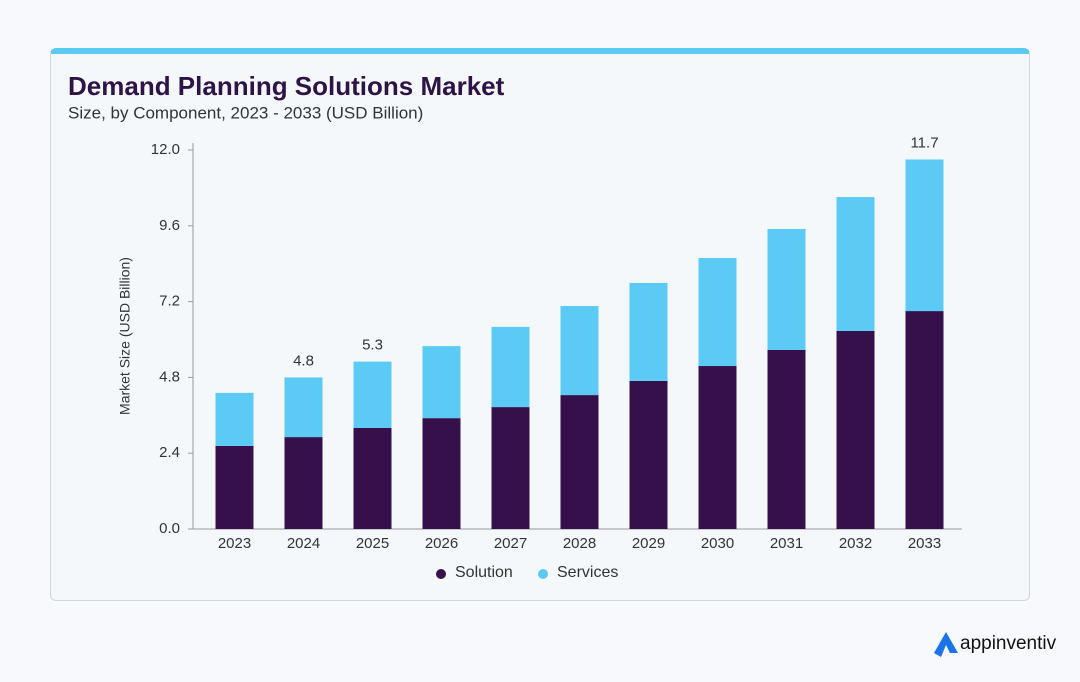 The width and height of the screenshot is (1080, 682). I want to click on brand-logo, so click(946, 644).